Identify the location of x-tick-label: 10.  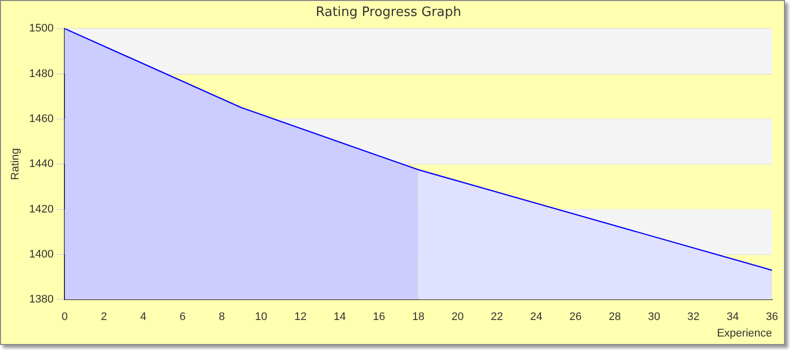
(261, 317).